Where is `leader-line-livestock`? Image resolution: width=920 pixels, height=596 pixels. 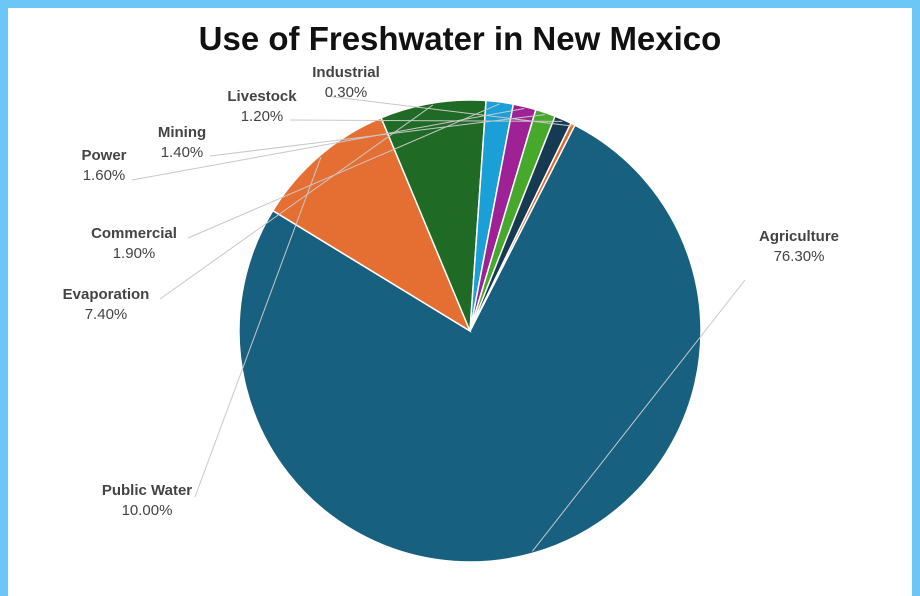 leader-line-livestock is located at coordinates (426, 120).